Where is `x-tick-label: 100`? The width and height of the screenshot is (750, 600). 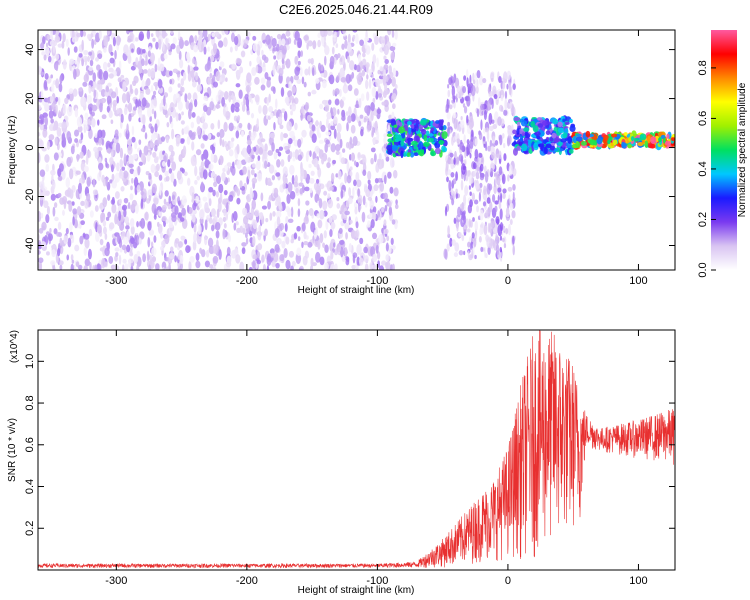
x-tick-label: 100 is located at coordinates (638, 281).